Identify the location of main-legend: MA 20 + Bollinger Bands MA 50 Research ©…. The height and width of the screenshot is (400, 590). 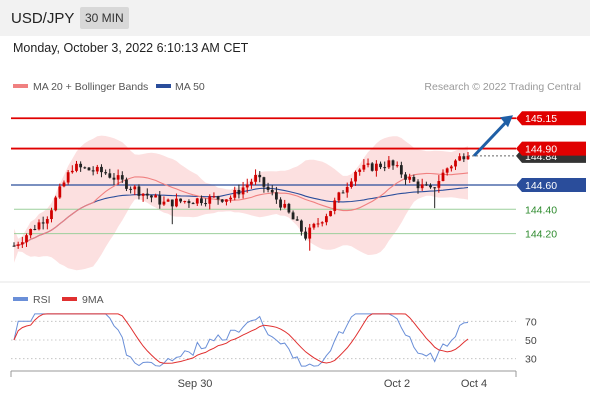
(297, 87).